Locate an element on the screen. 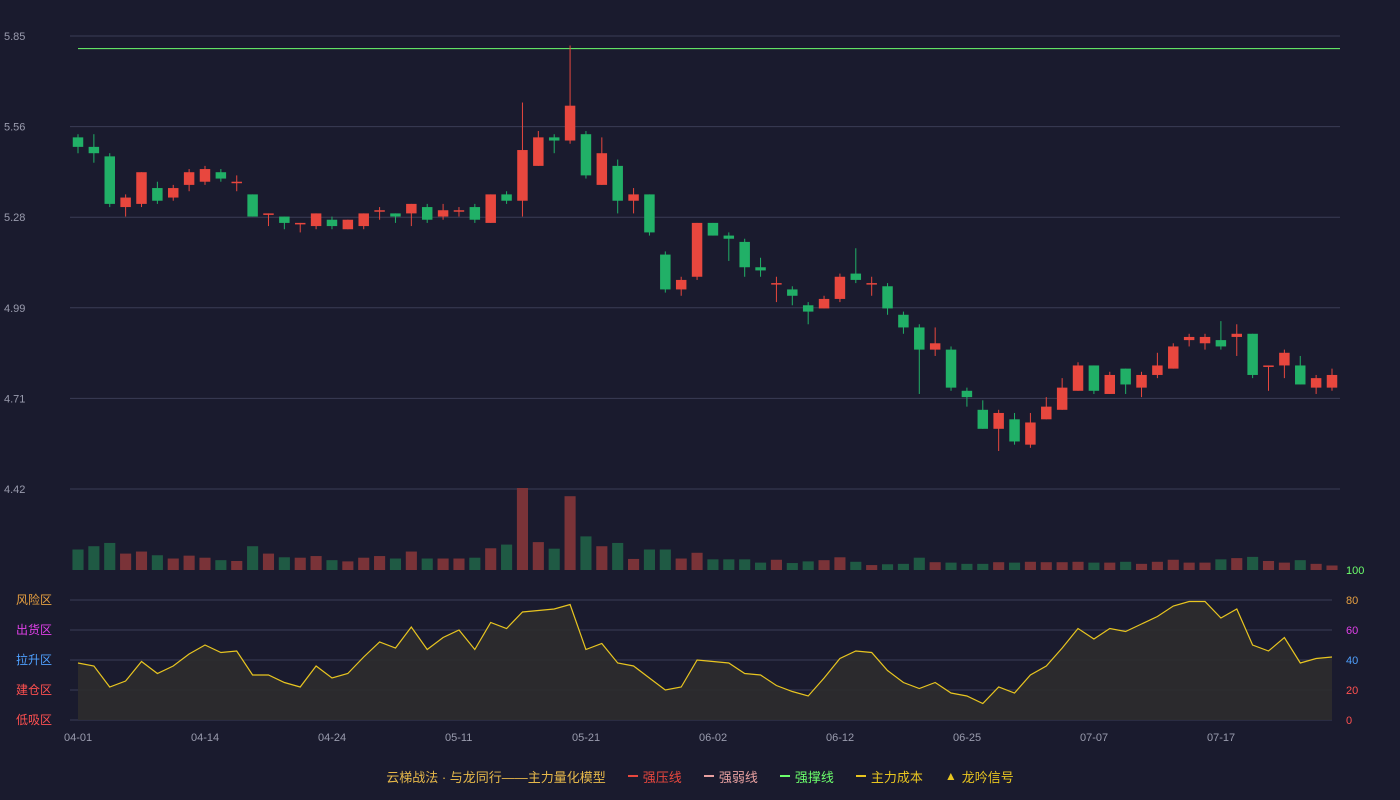  legend-item-support: 强撑线 is located at coordinates (806, 776).